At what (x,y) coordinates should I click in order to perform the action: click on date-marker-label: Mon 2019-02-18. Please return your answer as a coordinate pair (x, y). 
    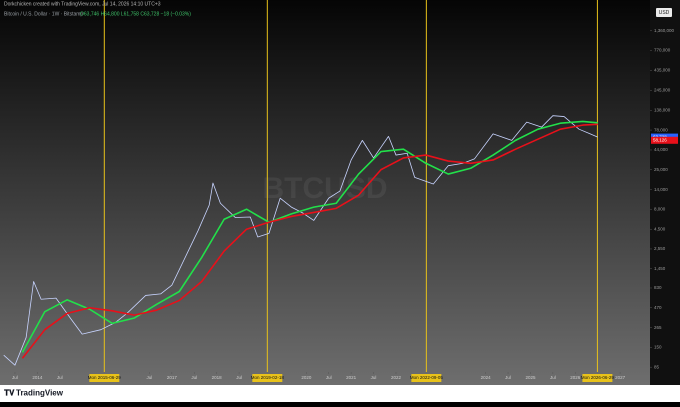
    Looking at the image, I should click on (268, 377).